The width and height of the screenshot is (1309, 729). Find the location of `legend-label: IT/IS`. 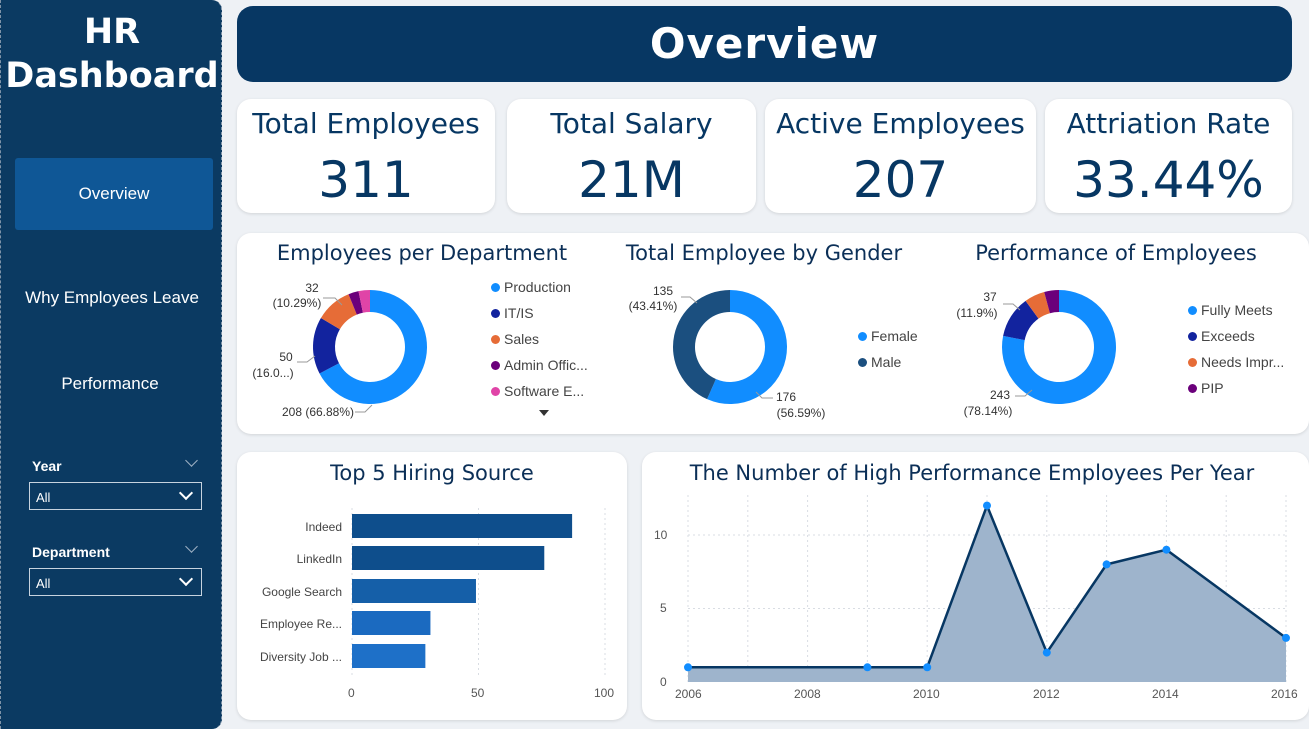

legend-label: IT/IS is located at coordinates (519, 313).